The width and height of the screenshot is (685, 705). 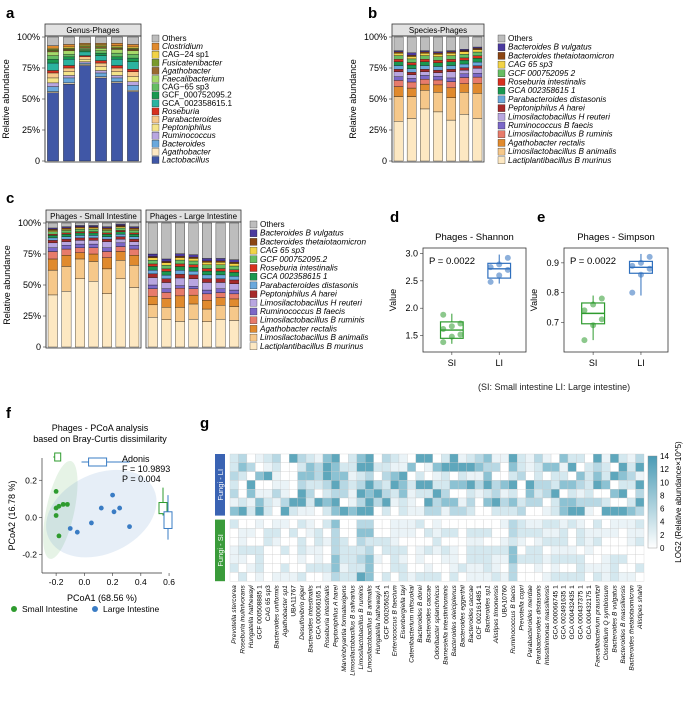 What do you see at coordinates (546, 108) in the screenshot?
I see `legend-label-b: Peptoniphilus A harei` at bounding box center [546, 108].